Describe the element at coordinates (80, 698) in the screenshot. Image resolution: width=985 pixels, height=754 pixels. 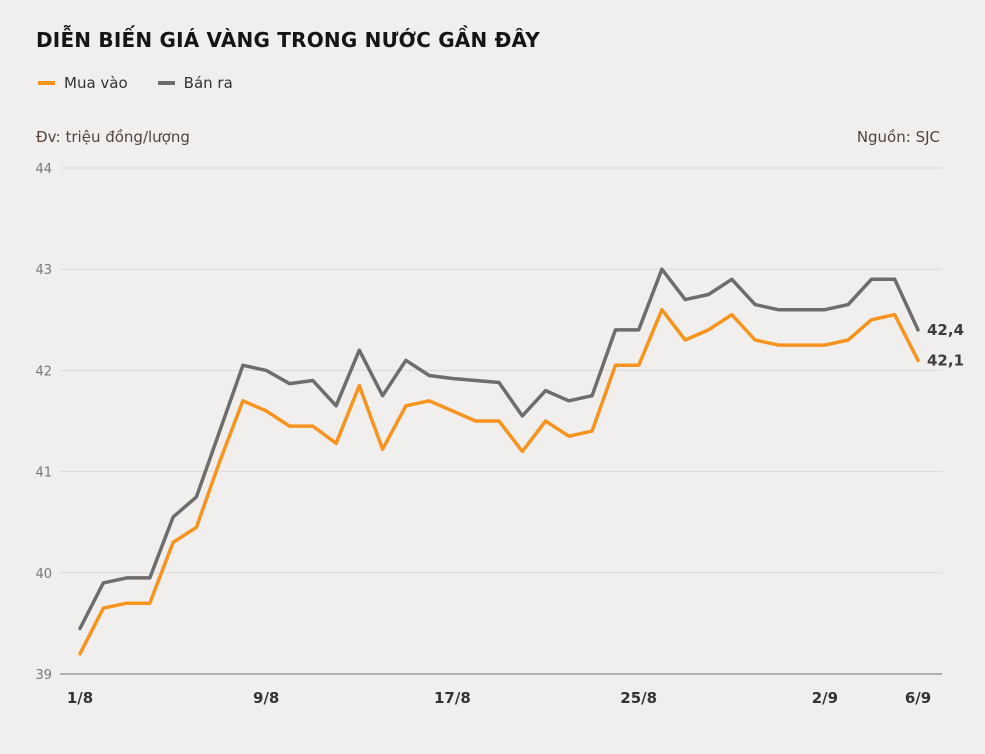
I see `x-axis-tick-label: 1/8` at that location.